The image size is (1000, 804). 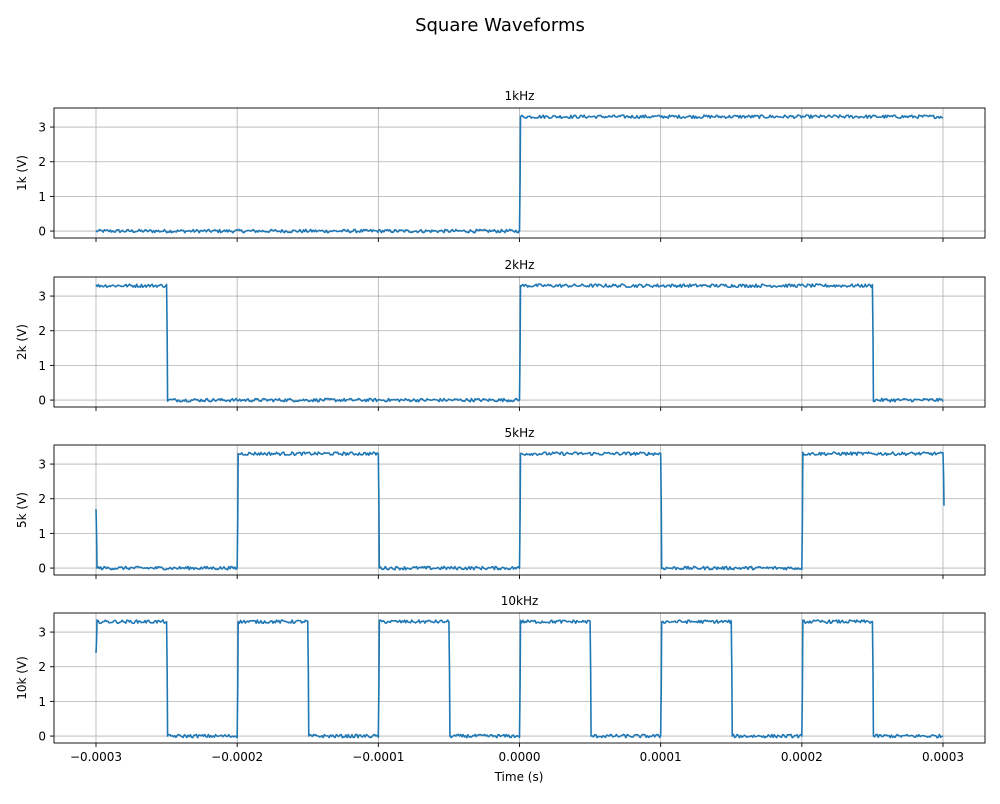 I want to click on x-tick-label: −0.0001, so click(x=378, y=757).